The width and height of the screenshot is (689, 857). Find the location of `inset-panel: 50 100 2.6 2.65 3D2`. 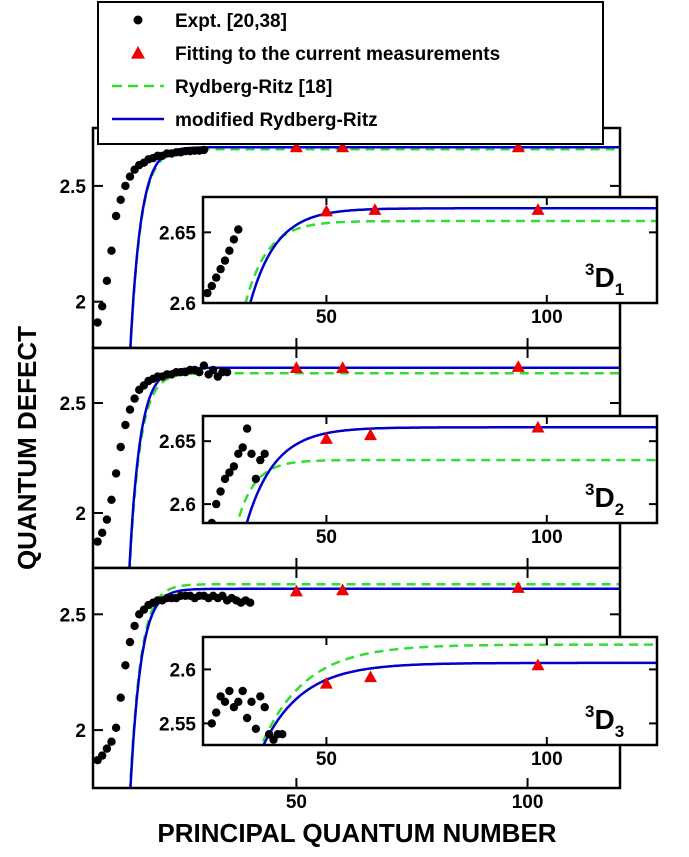

inset-panel: 50 100 2.6 2.65 3D2 is located at coordinates (409, 481).